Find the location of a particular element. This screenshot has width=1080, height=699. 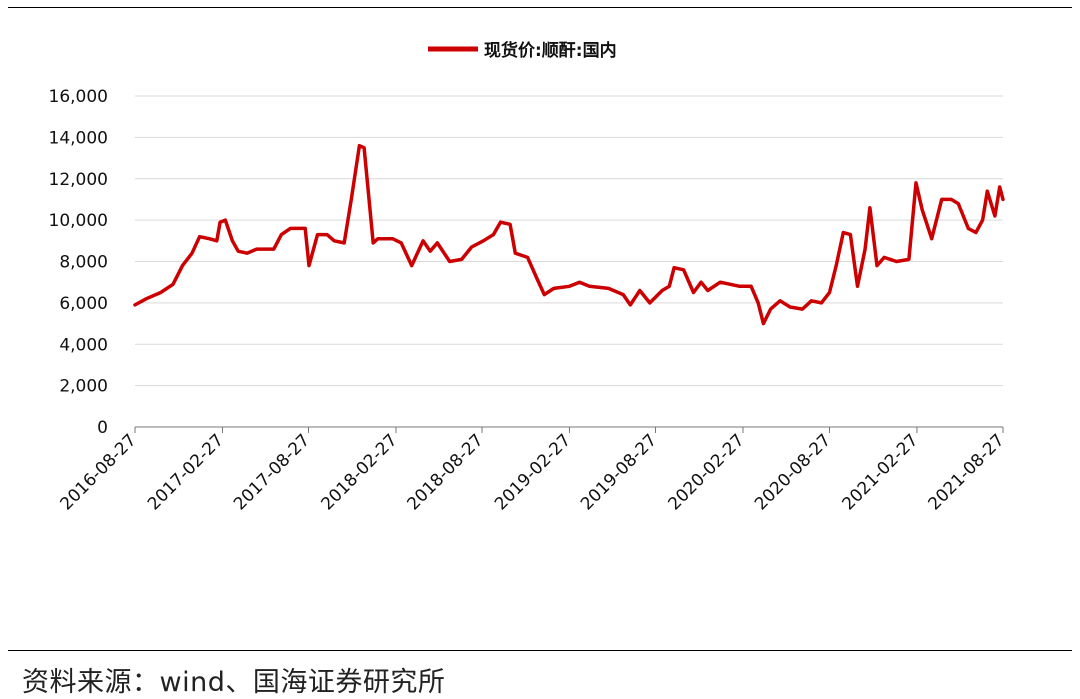

y-tick-label: 10,000 is located at coordinates (78, 221).